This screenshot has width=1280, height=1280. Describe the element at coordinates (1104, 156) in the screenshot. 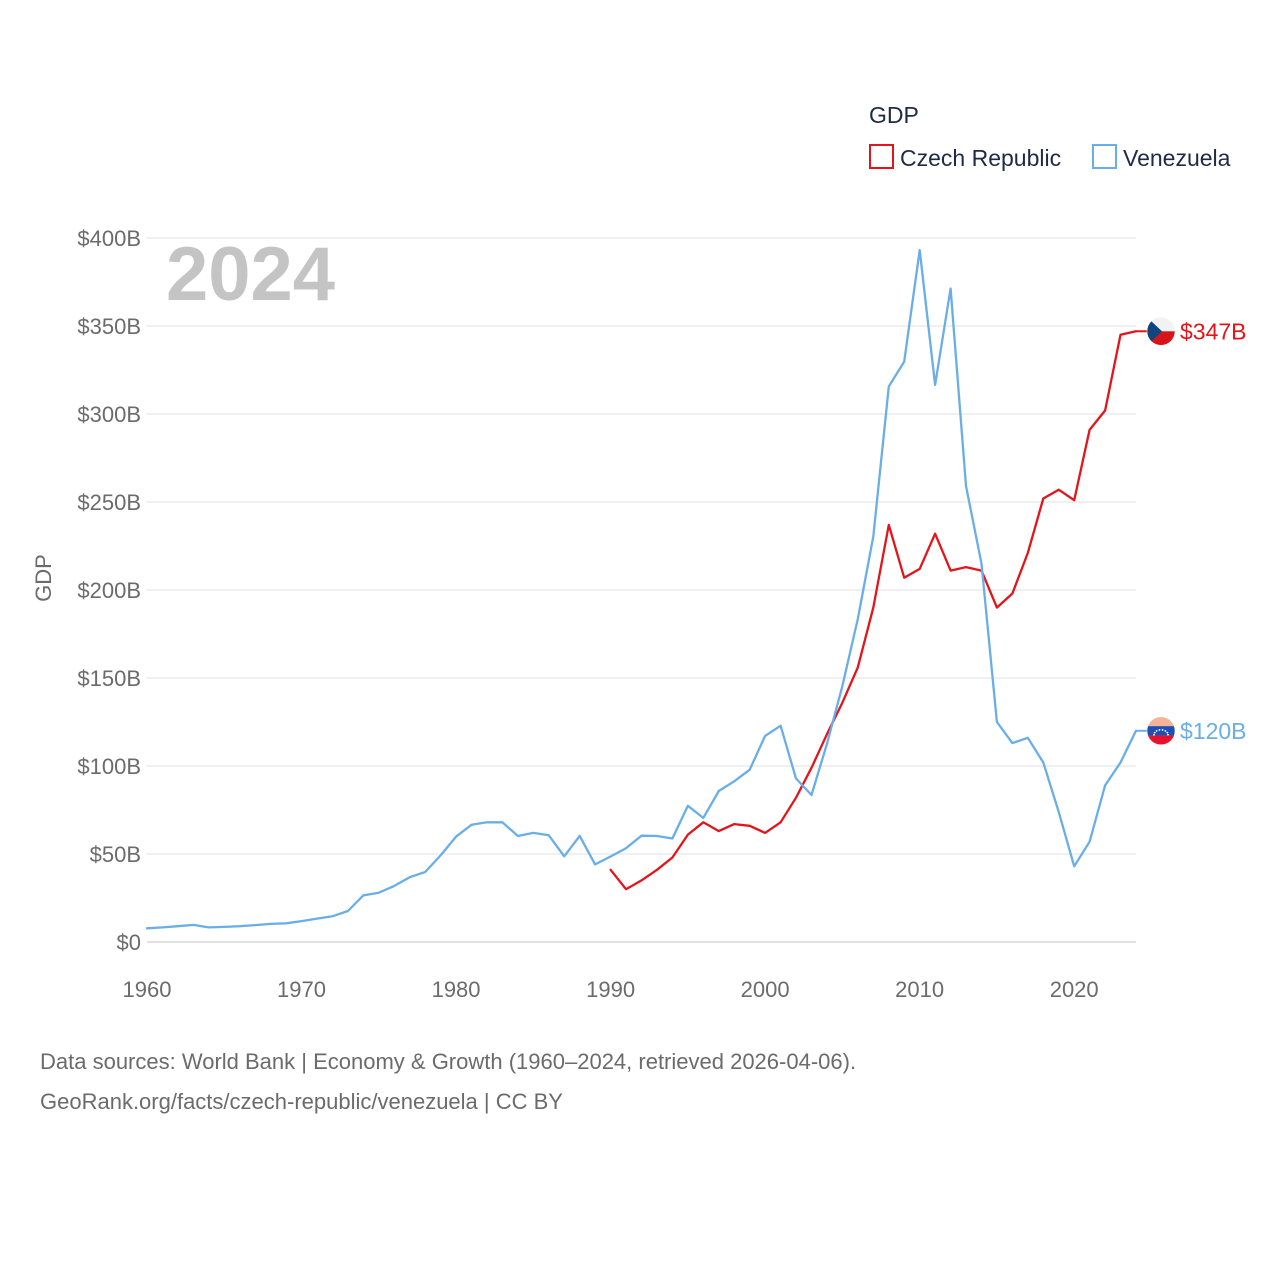

I see `legend-swatch-venezuela` at that location.